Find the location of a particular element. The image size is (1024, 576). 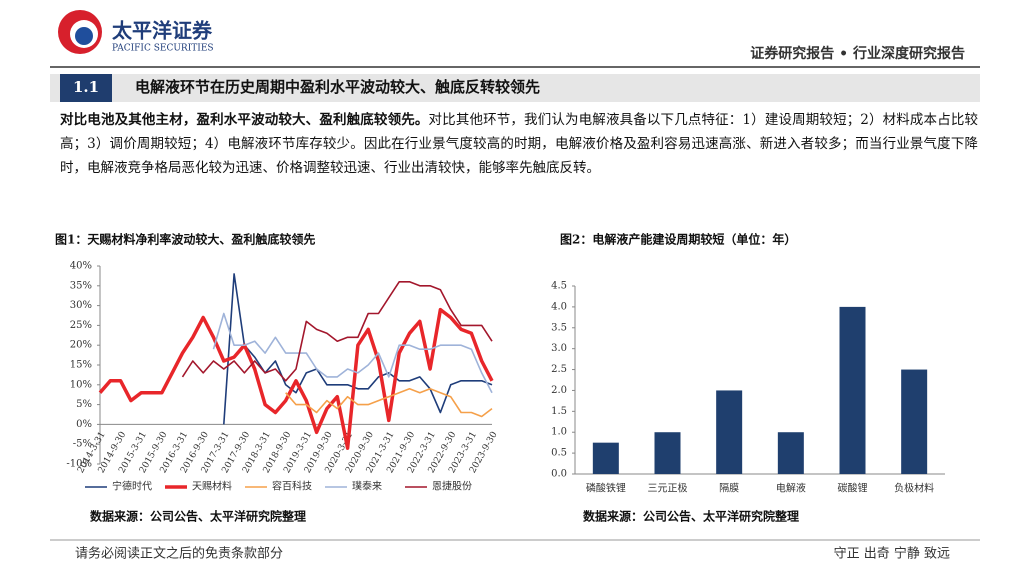

brand: 太平洋证券 is located at coordinates (162, 31).